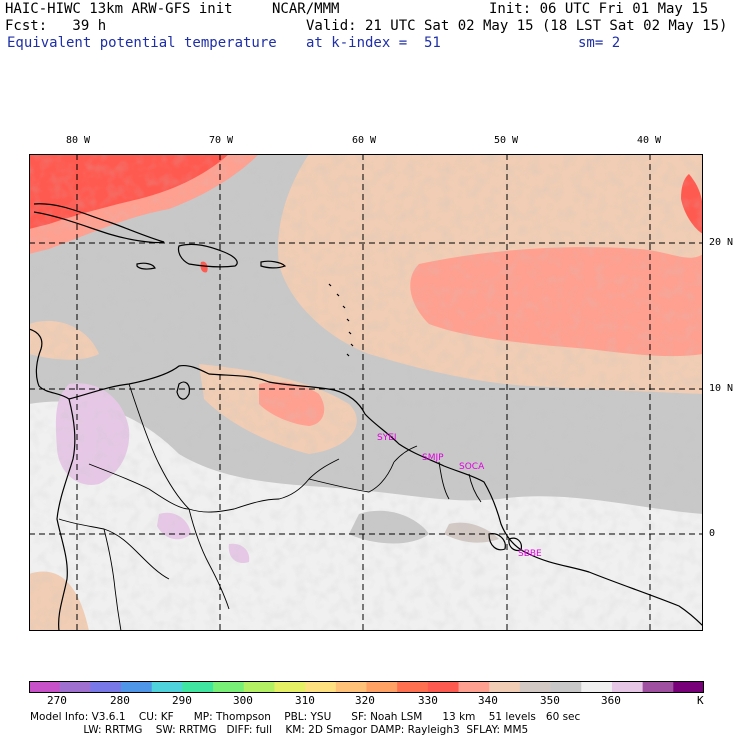 Image resolution: width=740 pixels, height=740 pixels. Describe the element at coordinates (373, 43) in the screenshot. I see `level-info: at k-index = 51` at that location.